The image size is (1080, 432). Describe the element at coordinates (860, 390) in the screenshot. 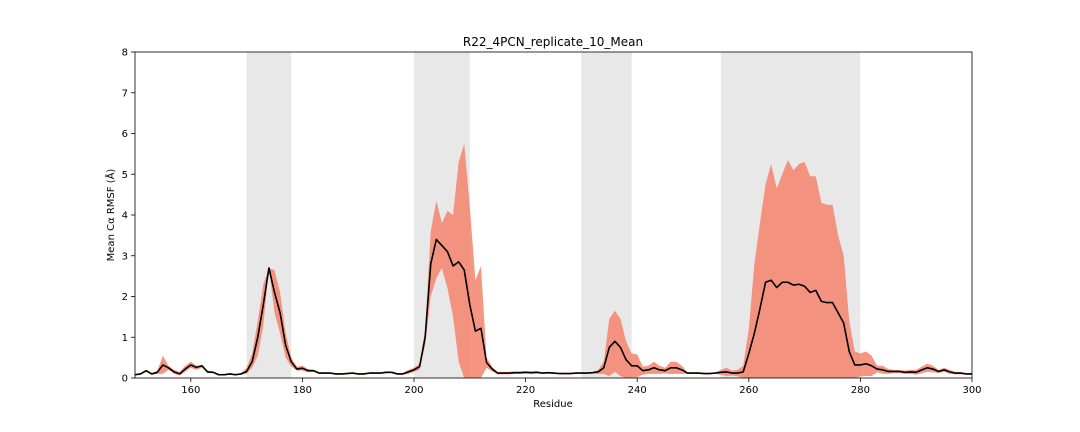

I see `x-tick-label: 280` at that location.